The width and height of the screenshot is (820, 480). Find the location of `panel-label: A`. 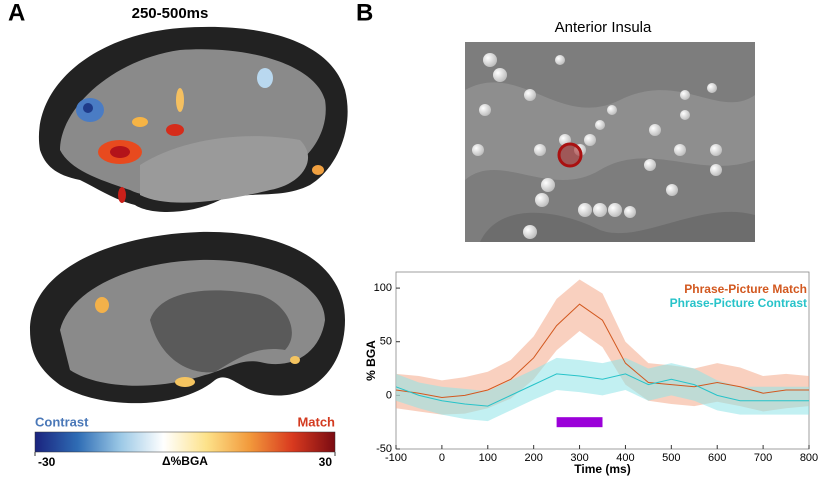

panel-label: A is located at coordinates (16, 13).